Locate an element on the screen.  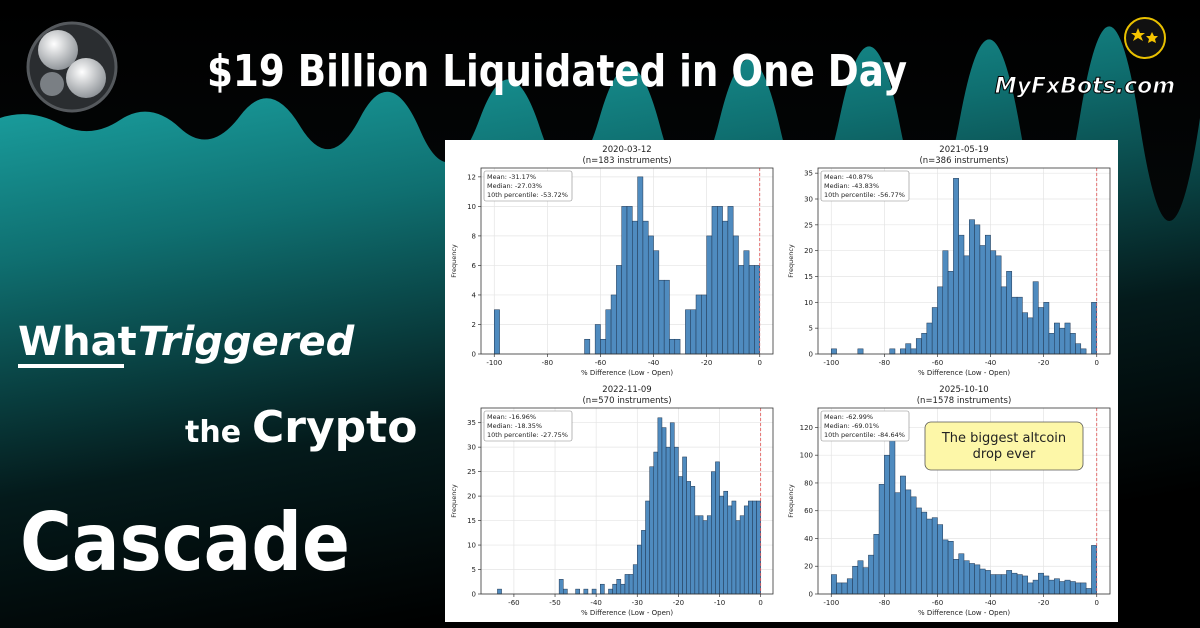
y-tick-label: 35 is located at coordinates (808, 174).